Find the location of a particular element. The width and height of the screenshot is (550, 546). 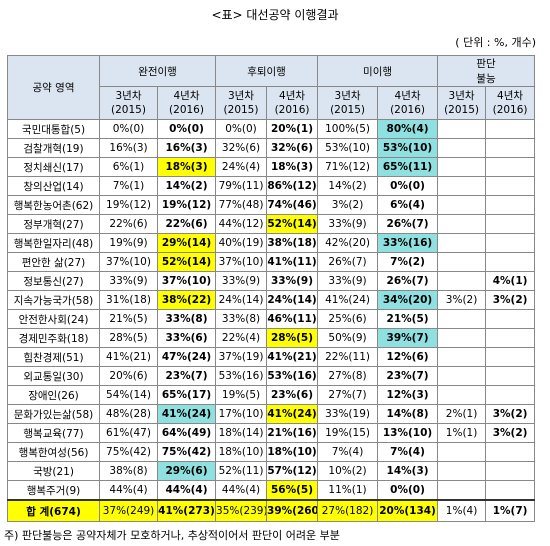

header-line: 3년차 is located at coordinates (241, 96).